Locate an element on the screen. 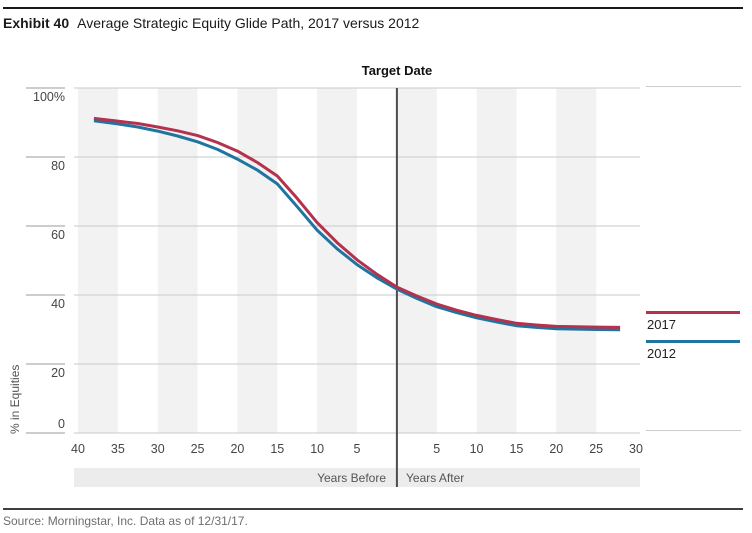 This screenshot has height=533, width=752. y-tick-label-100: 100% is located at coordinates (49, 97).